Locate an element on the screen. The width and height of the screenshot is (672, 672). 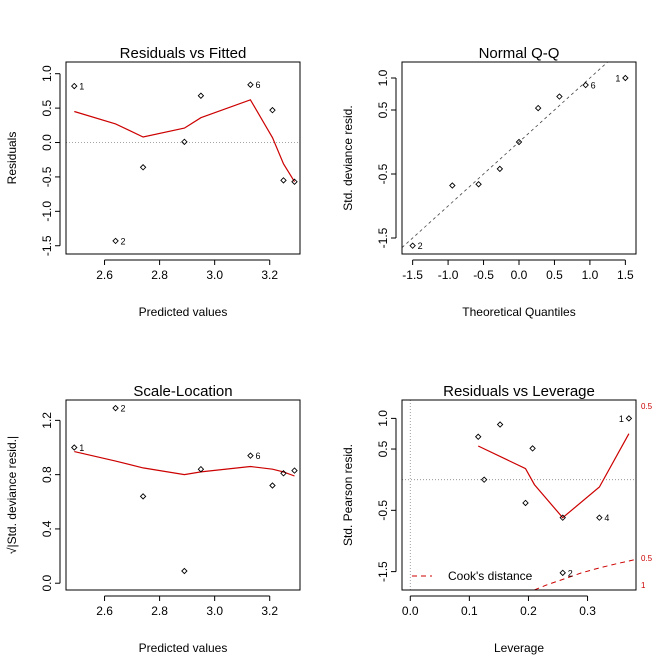
x-tick-label: 1.5 is located at coordinates (625, 275).